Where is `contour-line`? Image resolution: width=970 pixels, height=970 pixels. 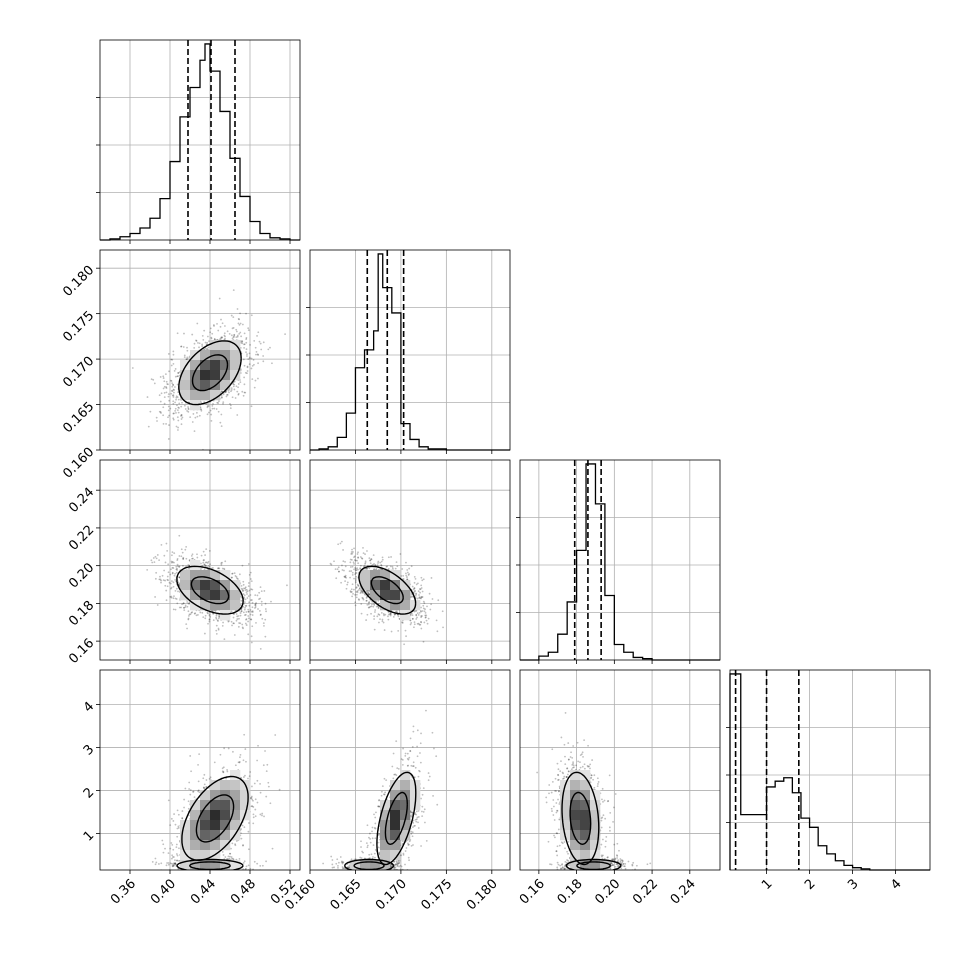 contour-line is located at coordinates (210, 590).